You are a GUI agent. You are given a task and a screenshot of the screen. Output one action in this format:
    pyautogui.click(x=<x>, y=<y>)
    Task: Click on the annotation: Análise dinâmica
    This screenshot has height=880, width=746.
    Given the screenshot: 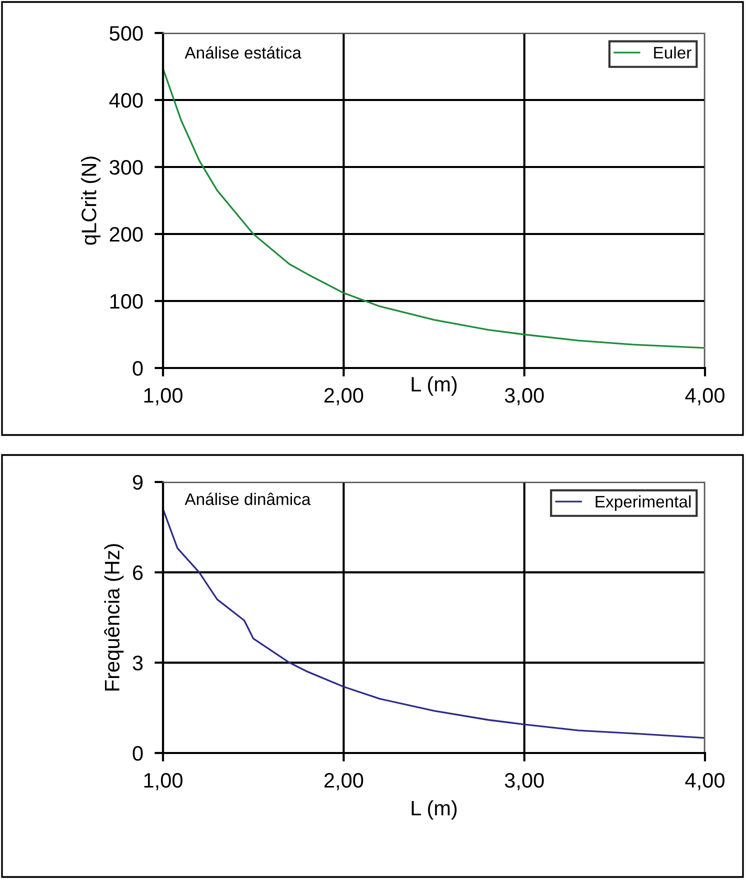 What is the action you would take?
    pyautogui.click(x=247, y=499)
    